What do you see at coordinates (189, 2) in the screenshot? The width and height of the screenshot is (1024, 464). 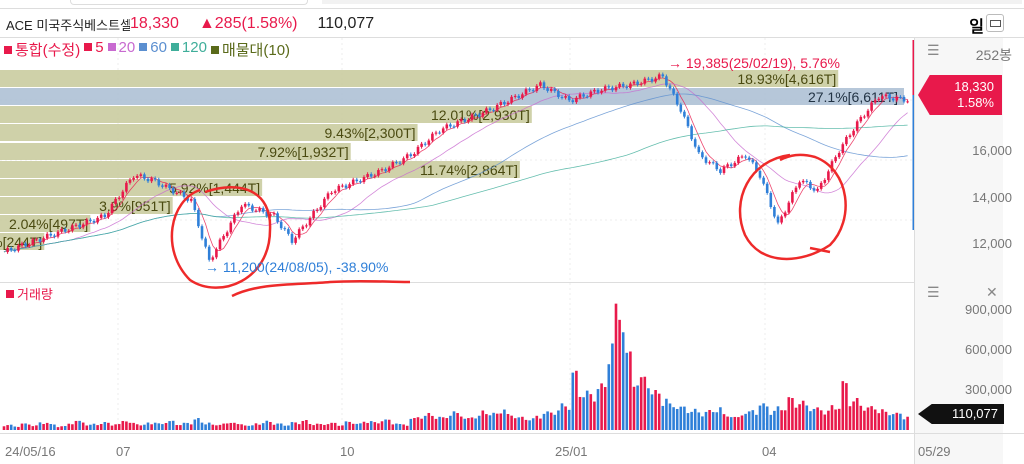 I see `search-box` at bounding box center [189, 2].